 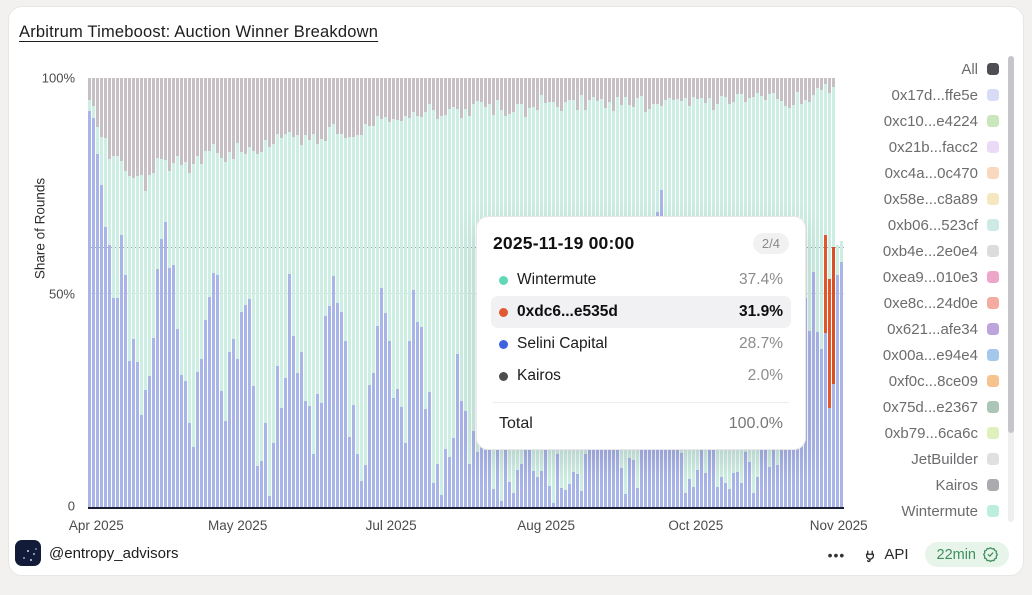 I want to click on legend-item: All, so click(x=919, y=69).